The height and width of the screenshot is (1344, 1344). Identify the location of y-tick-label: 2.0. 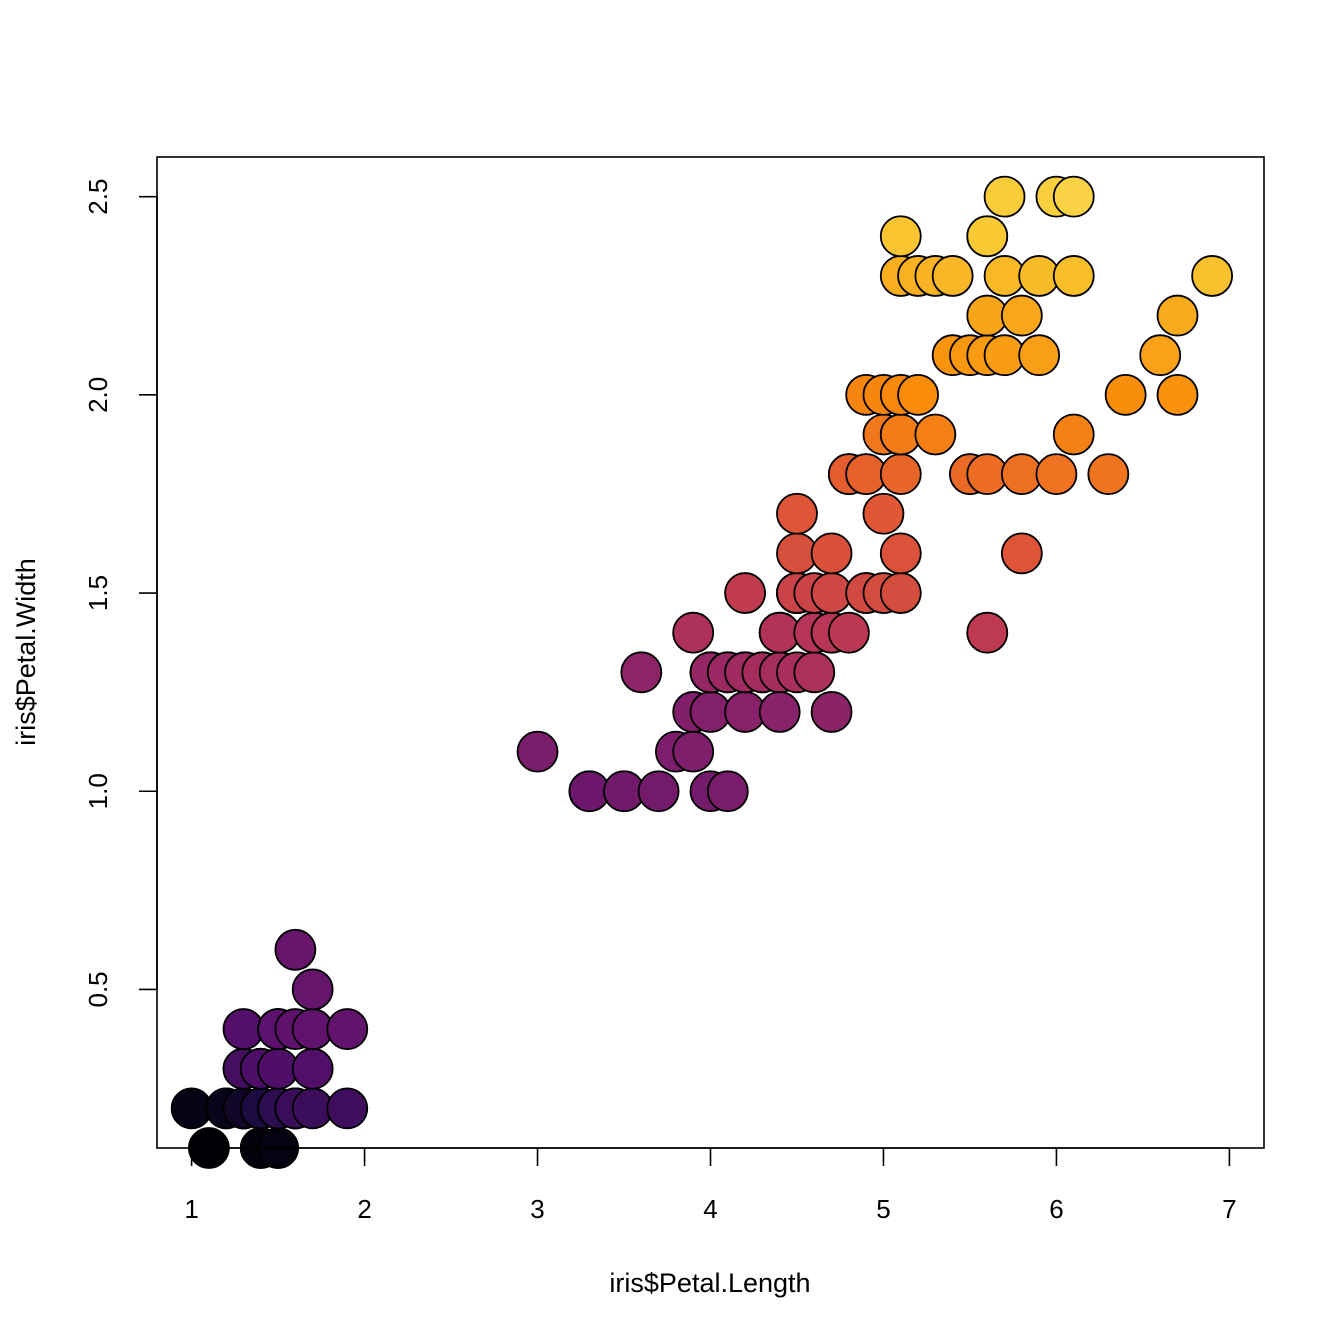
(98, 395).